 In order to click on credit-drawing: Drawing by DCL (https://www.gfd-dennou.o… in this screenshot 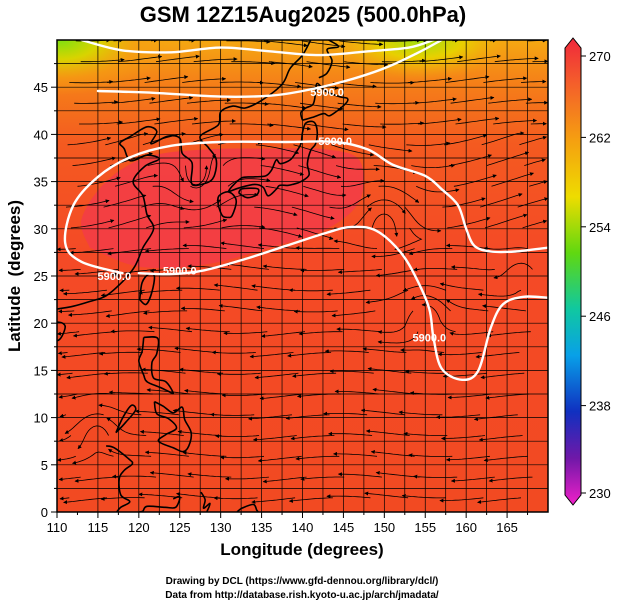, I will do `click(302, 581)`.